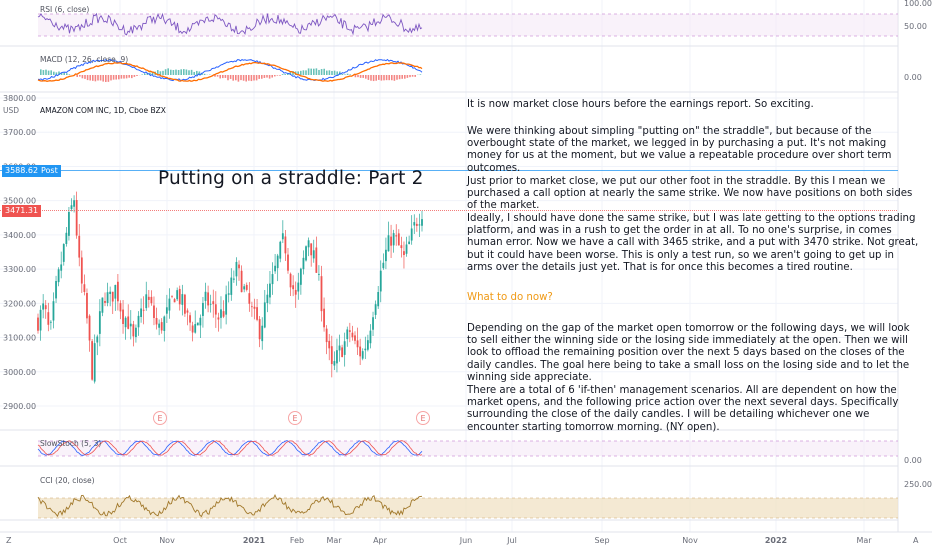 The image size is (932, 550). What do you see at coordinates (466, 540) in the screenshot?
I see `time-tick-label: Jun` at bounding box center [466, 540].